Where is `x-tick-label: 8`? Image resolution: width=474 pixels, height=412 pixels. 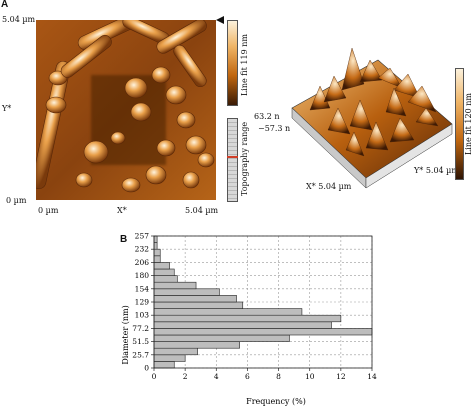 x-tick-label: 8 is located at coordinates (278, 376).